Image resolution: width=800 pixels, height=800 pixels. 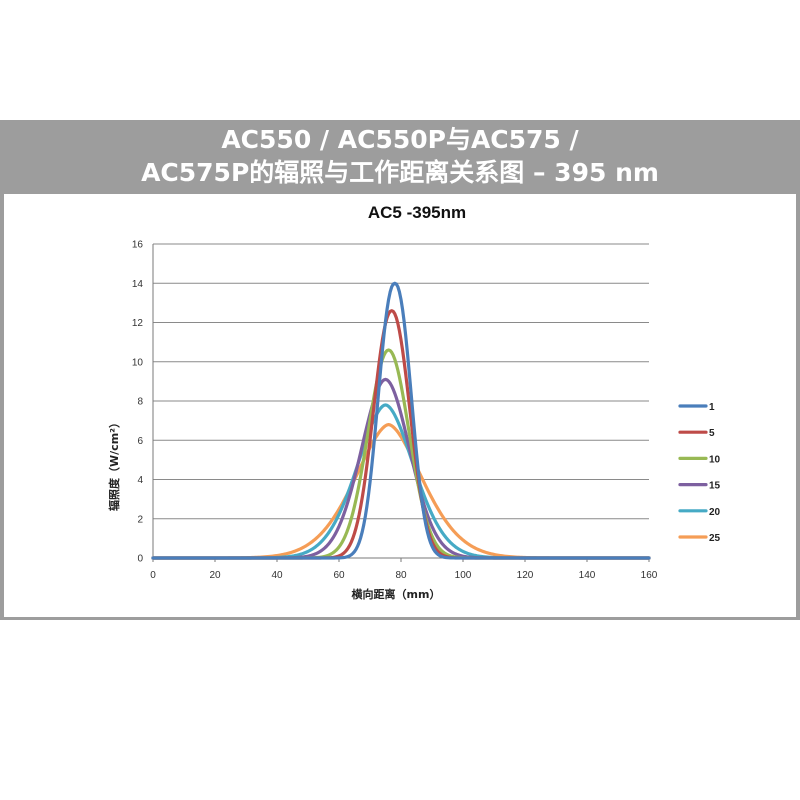 What do you see at coordinates (401, 575) in the screenshot?
I see `x-tick-label: 80` at bounding box center [401, 575].